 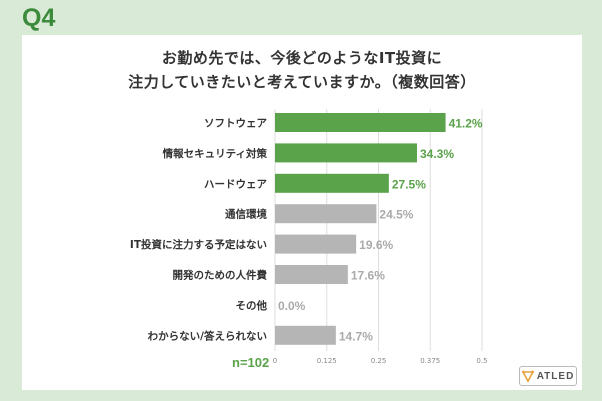 What do you see at coordinates (555, 376) in the screenshot?
I see `logo-text: ATLED` at bounding box center [555, 376].